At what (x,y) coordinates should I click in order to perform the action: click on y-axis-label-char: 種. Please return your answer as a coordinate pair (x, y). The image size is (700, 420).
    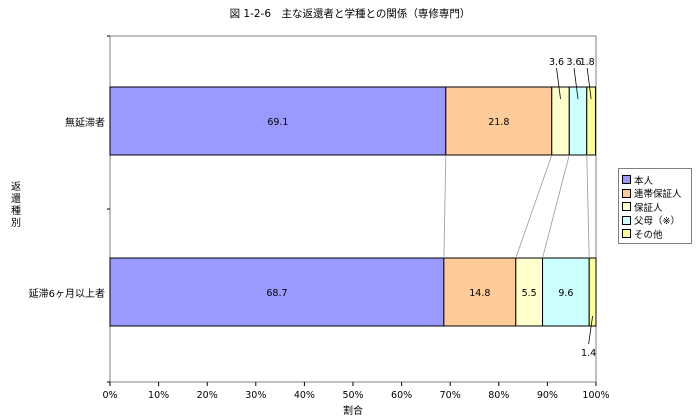
    Looking at the image, I should click on (16, 211).